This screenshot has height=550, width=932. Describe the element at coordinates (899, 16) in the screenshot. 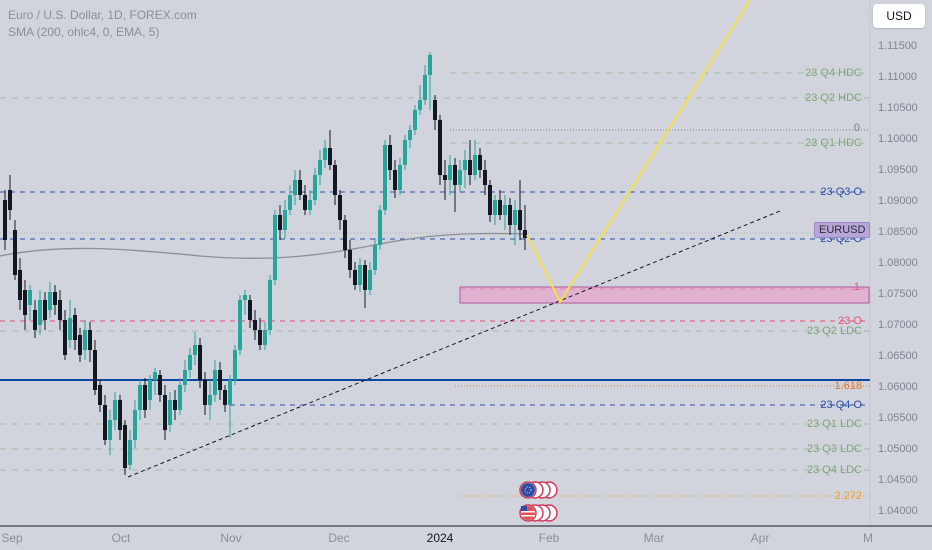

I see `currency-button: USD` at that location.